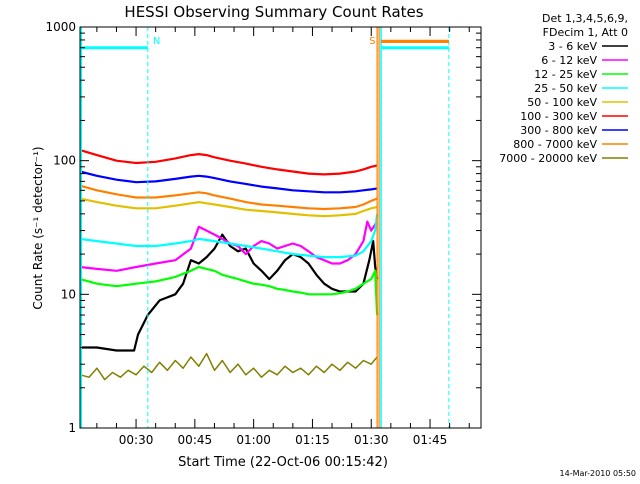 The image size is (640, 484). I want to click on x-tick-label: 00:45, so click(195, 440).